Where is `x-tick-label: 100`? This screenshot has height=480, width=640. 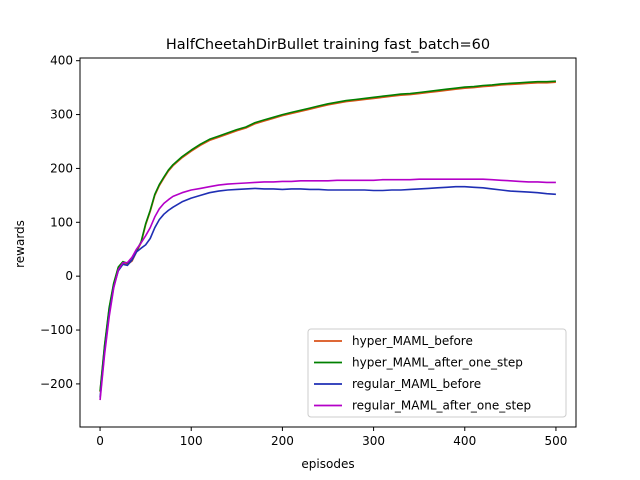
x-tick-label: 100 is located at coordinates (191, 441).